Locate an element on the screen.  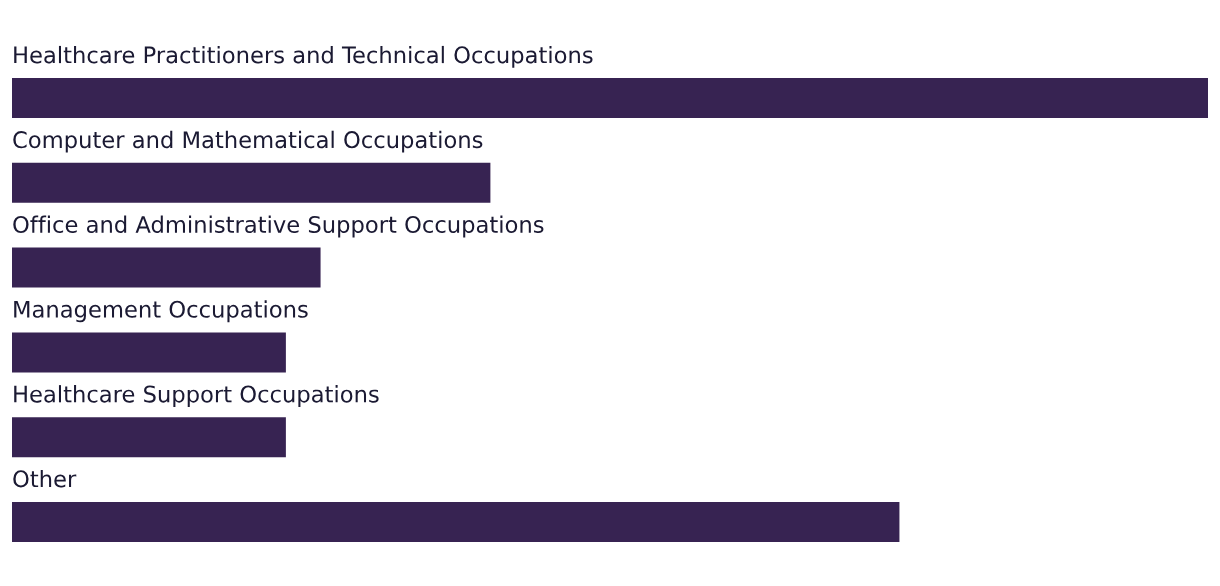
y-tick-label: Office and Administrative Support Occupations is located at coordinates (278, 226).